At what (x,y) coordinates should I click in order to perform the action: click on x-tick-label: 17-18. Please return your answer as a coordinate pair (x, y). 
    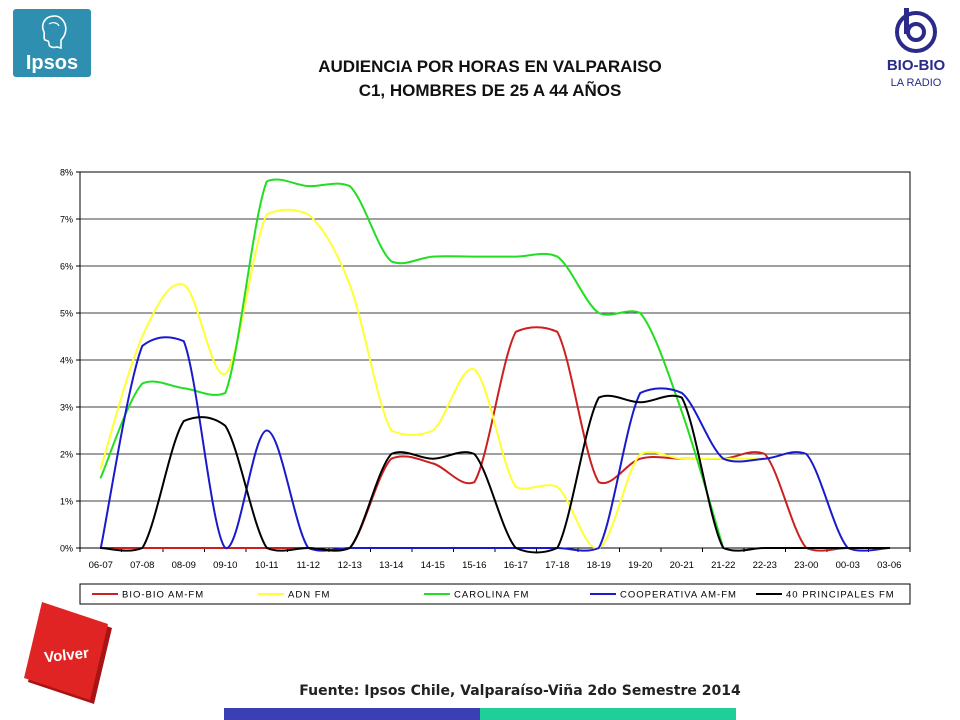
    Looking at the image, I should click on (557, 565).